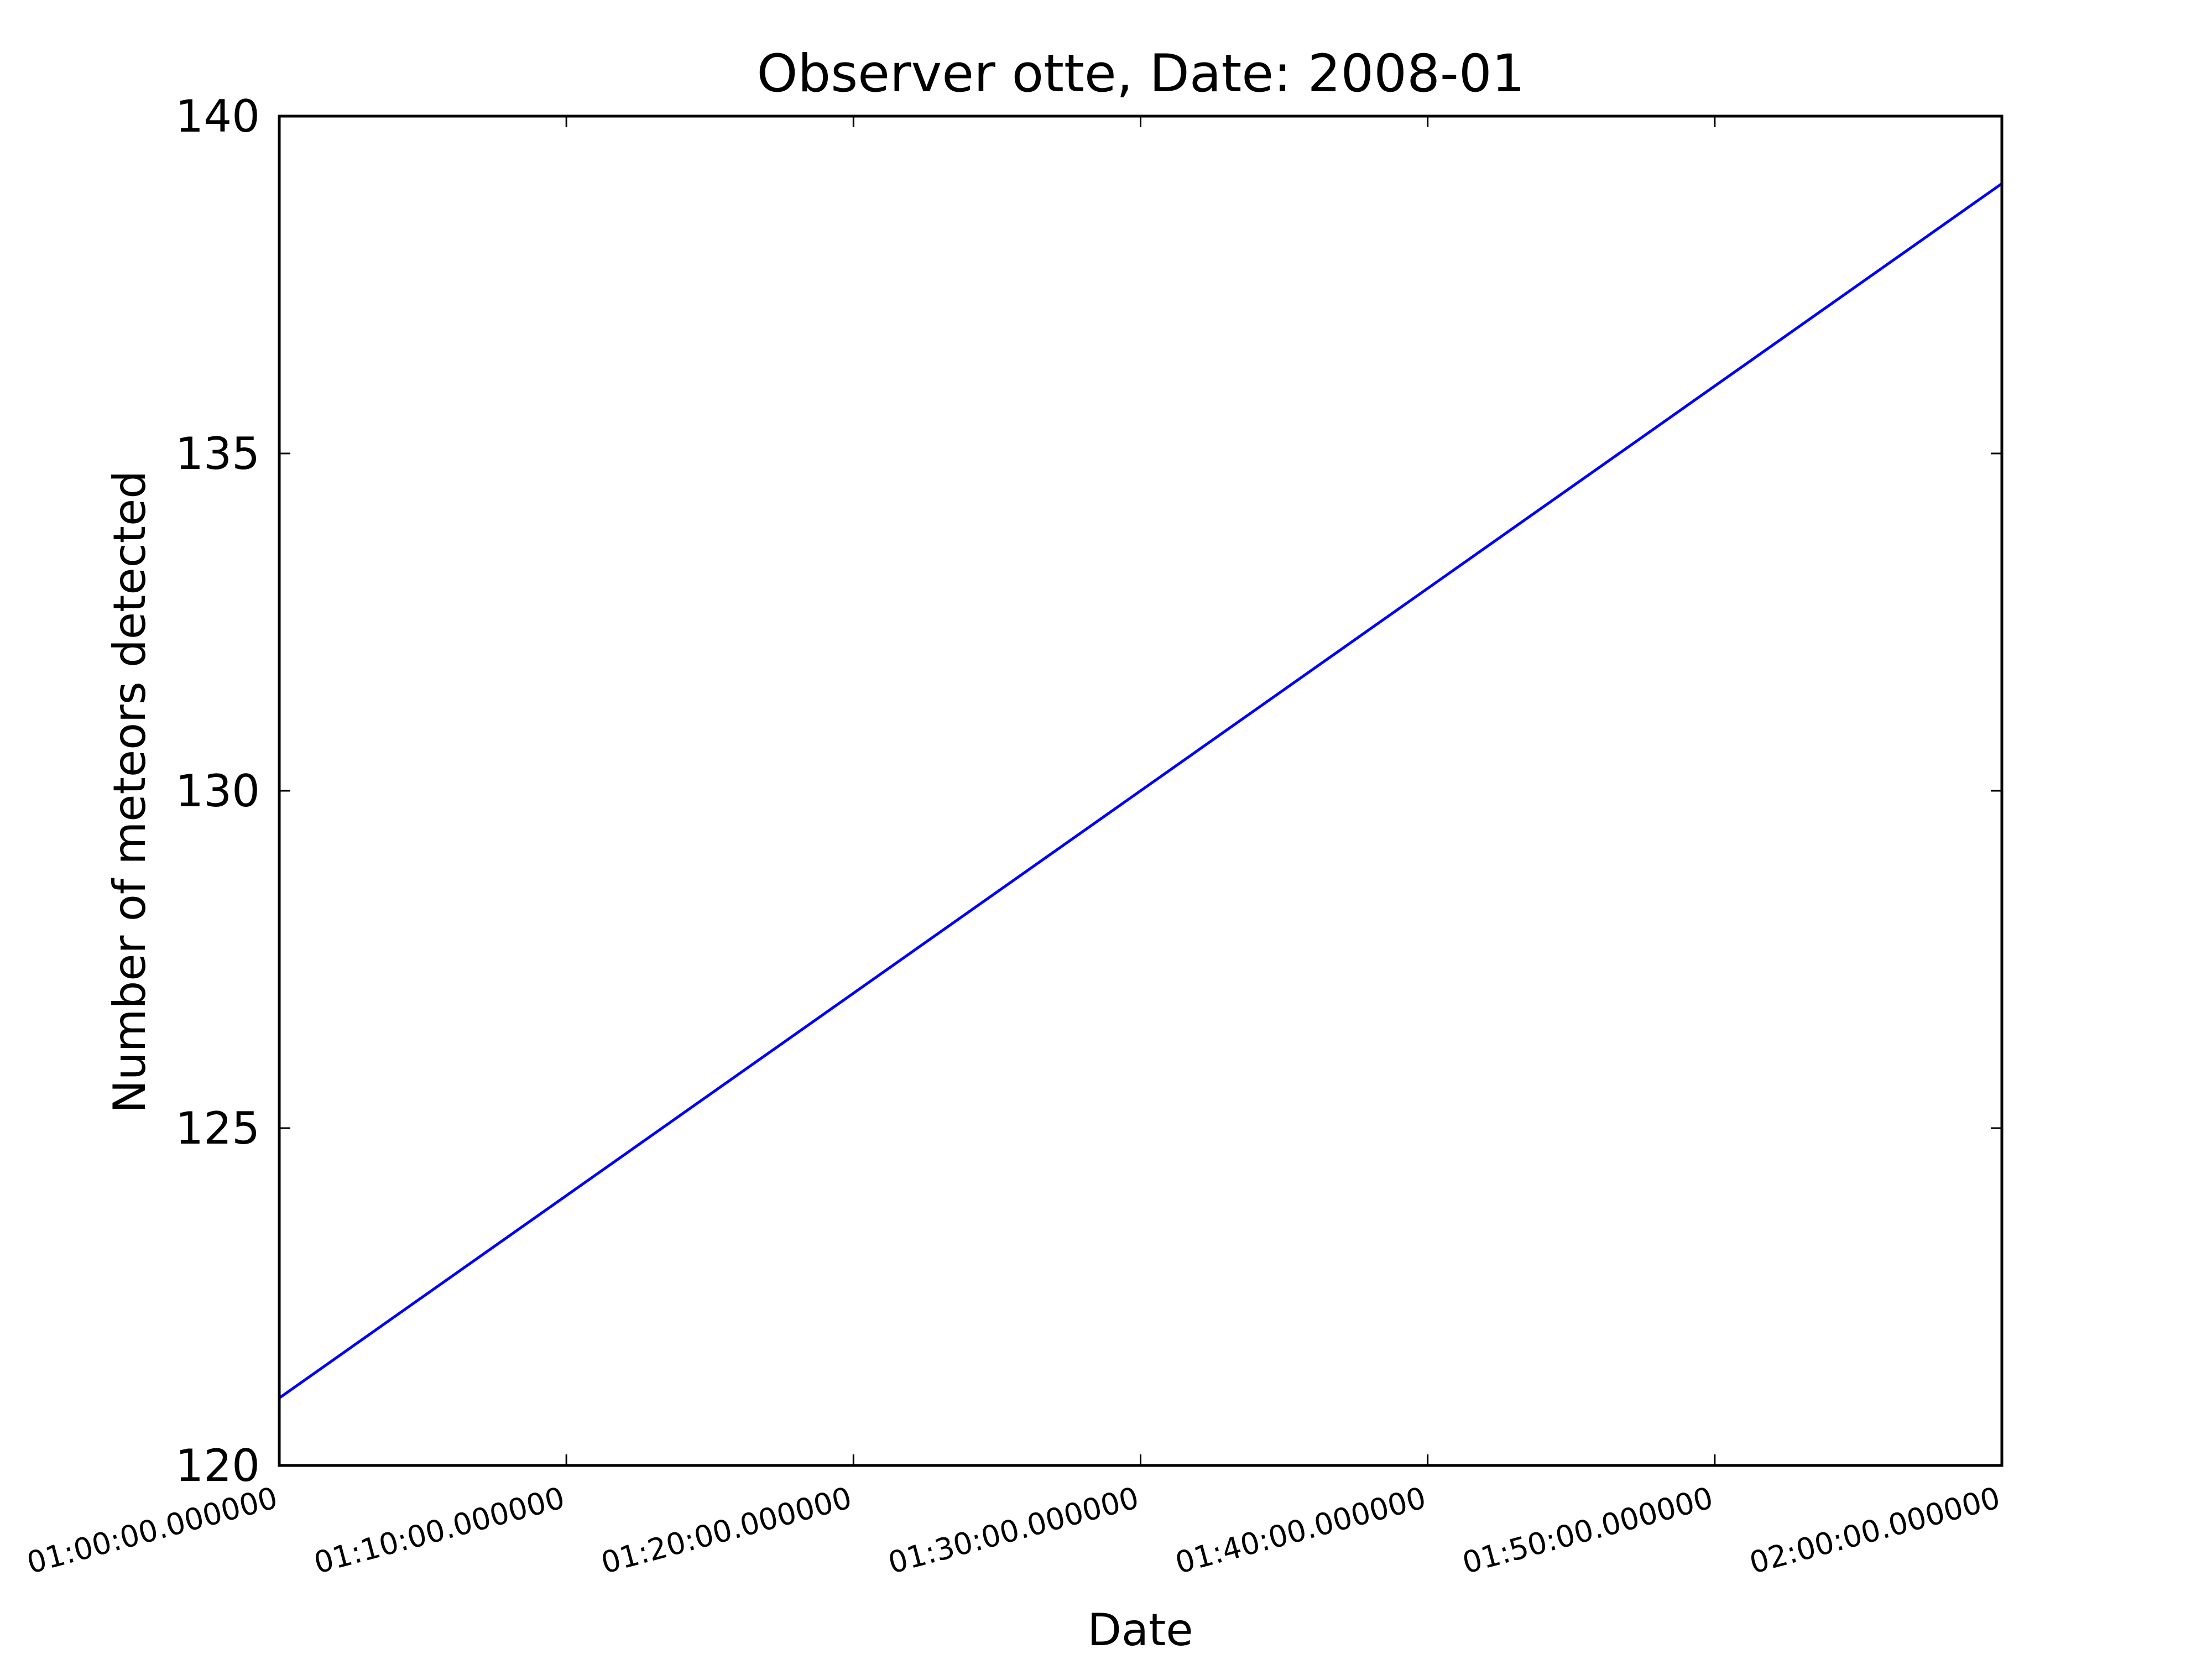 The width and height of the screenshot is (2212, 1659). I want to click on y-tick-label: 120, so click(218, 1466).